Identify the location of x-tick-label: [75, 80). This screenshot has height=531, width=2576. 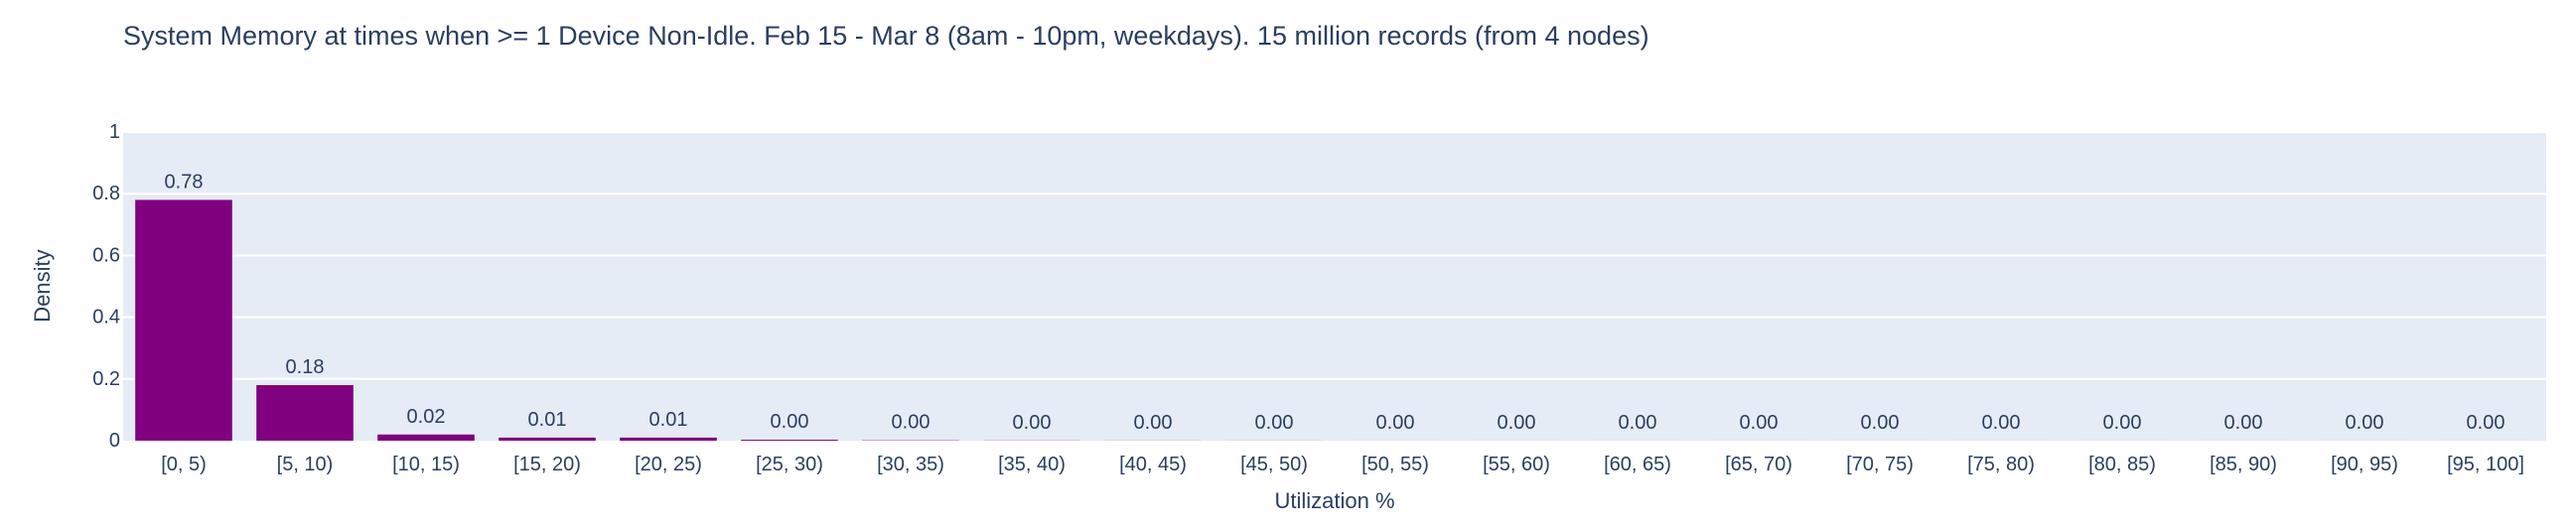
(2001, 465).